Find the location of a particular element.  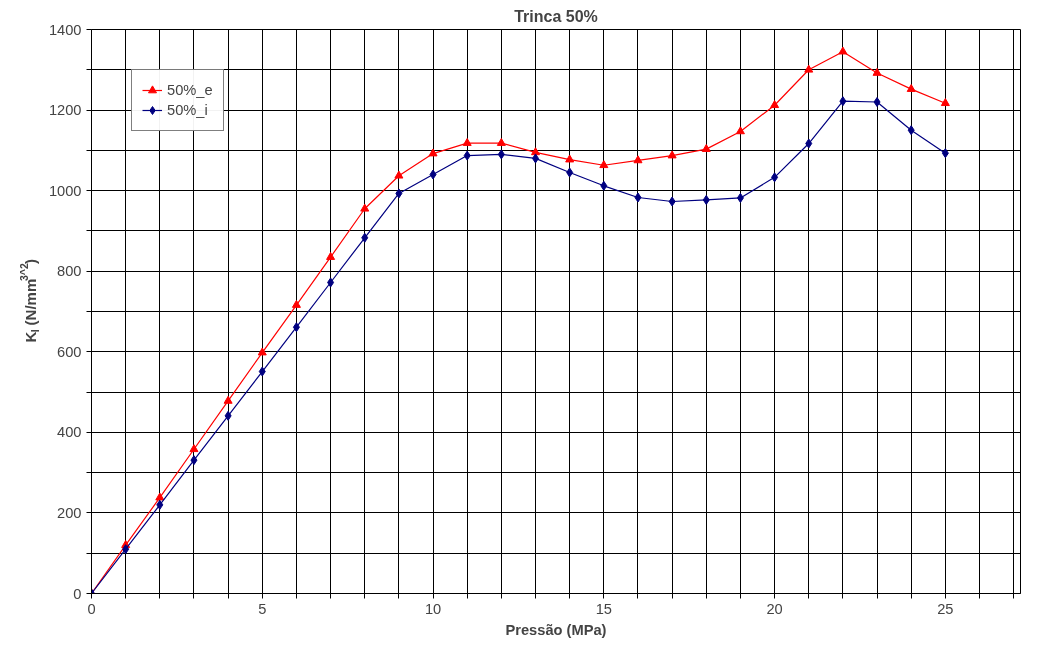

x-tick-label: 15 is located at coordinates (603, 608).